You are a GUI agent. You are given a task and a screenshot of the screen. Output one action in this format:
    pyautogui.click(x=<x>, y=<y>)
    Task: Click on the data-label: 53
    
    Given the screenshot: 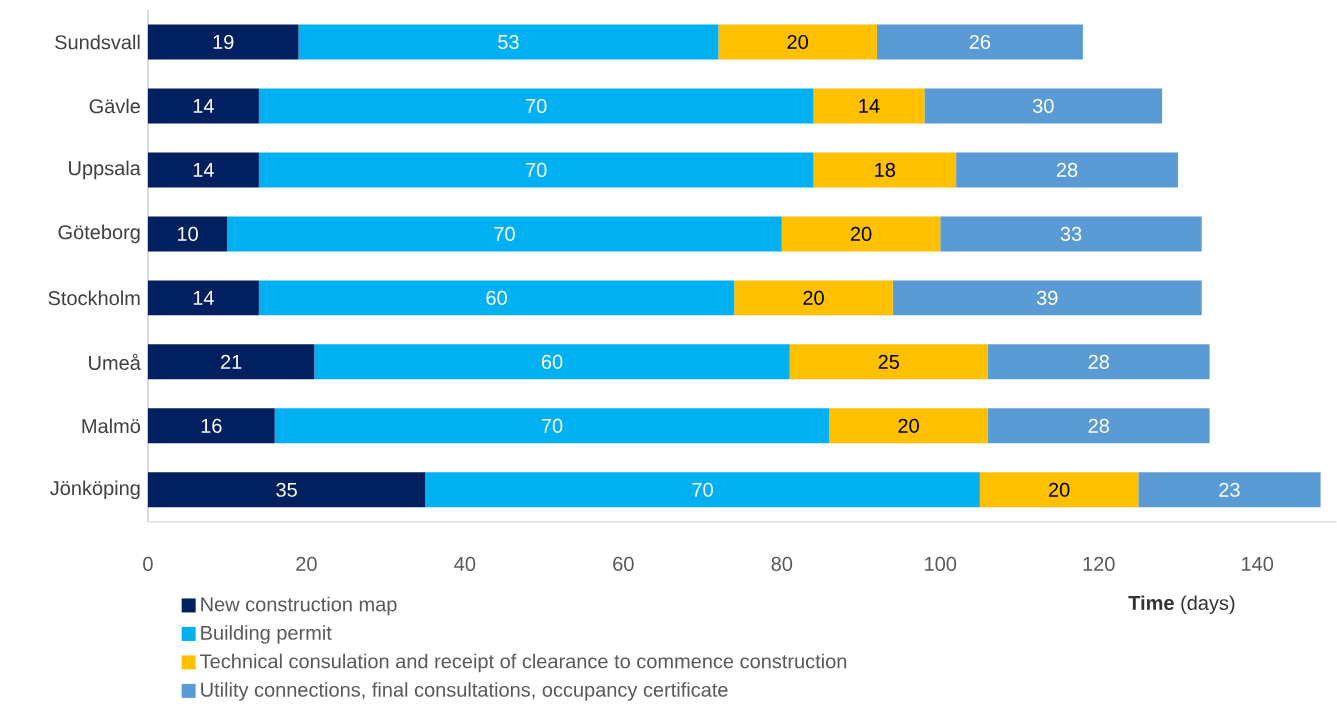 What is the action you would take?
    pyautogui.click(x=508, y=42)
    